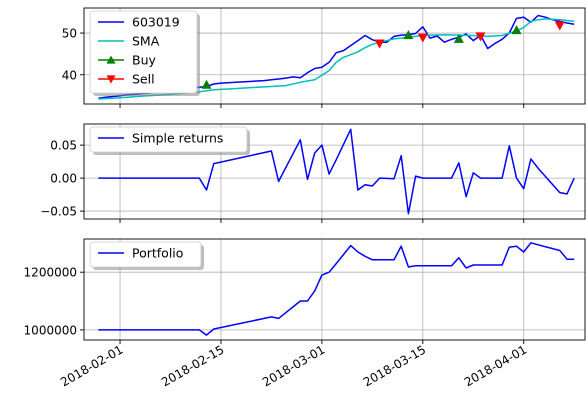  I want to click on legend-label: Portfolio, so click(157, 253).